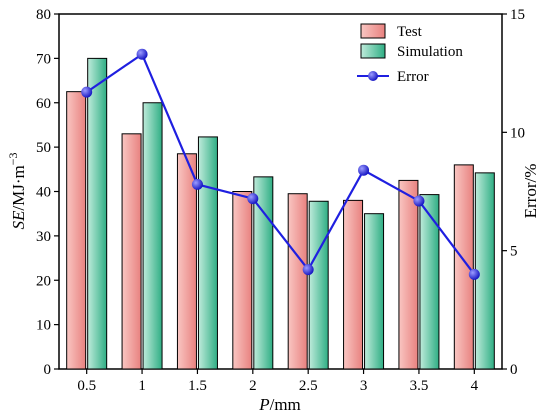  What do you see at coordinates (364, 386) in the screenshot?
I see `x-tick-label-3: 3` at bounding box center [364, 386].